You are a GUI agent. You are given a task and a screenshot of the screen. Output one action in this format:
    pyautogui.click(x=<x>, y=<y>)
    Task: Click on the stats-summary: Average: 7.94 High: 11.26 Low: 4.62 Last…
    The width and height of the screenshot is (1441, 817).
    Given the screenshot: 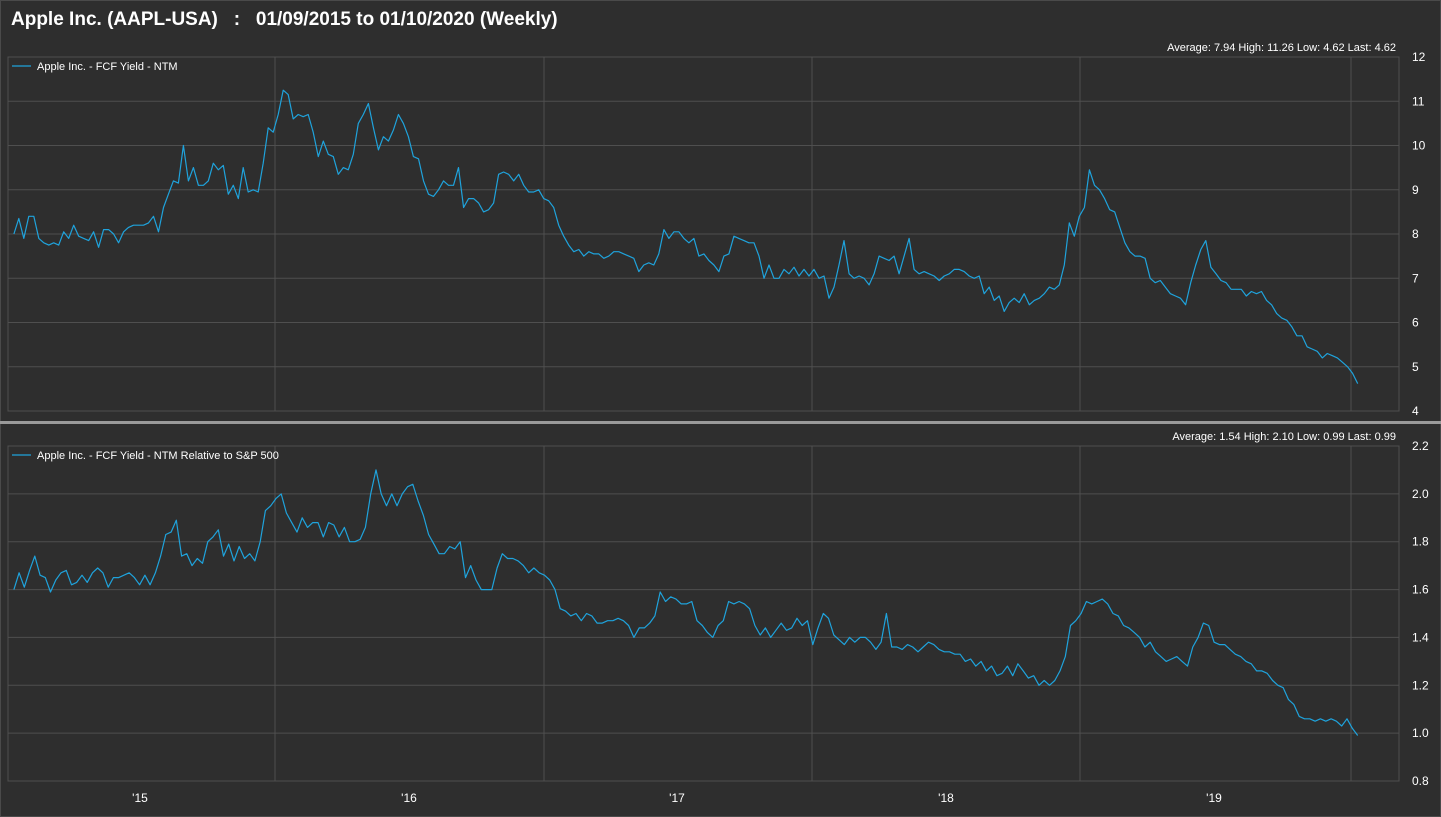 What is the action you would take?
    pyautogui.click(x=1281, y=48)
    